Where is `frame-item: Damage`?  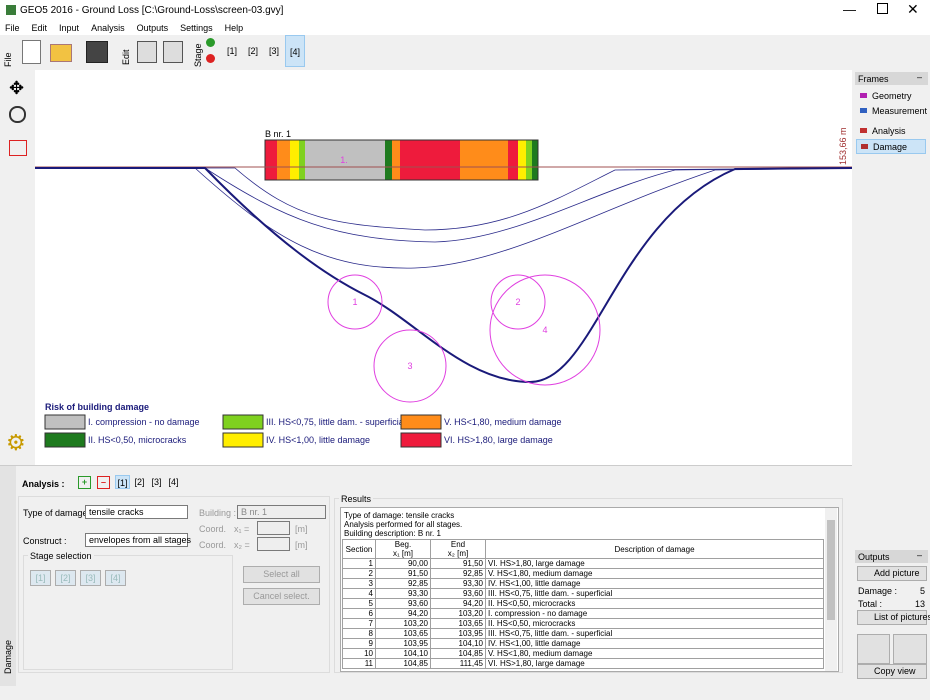 frame-item: Damage is located at coordinates (891, 146).